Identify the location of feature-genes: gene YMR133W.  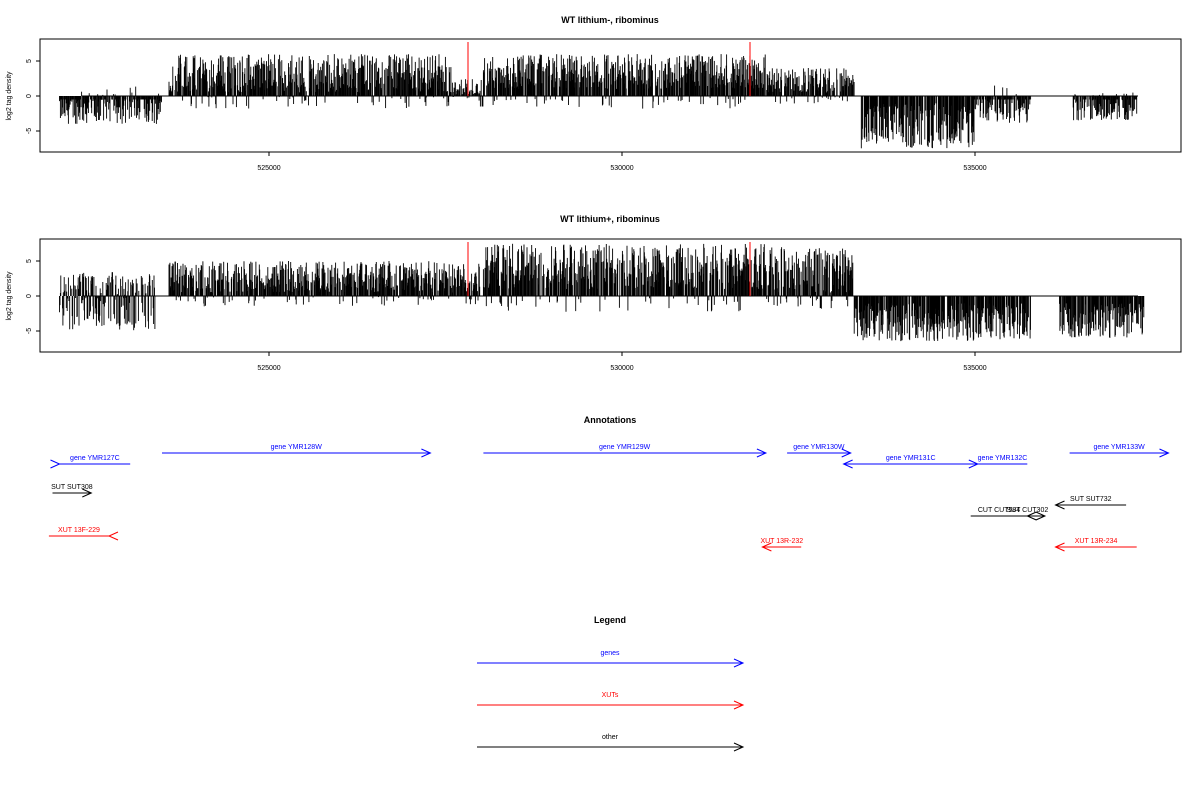
(1119, 451).